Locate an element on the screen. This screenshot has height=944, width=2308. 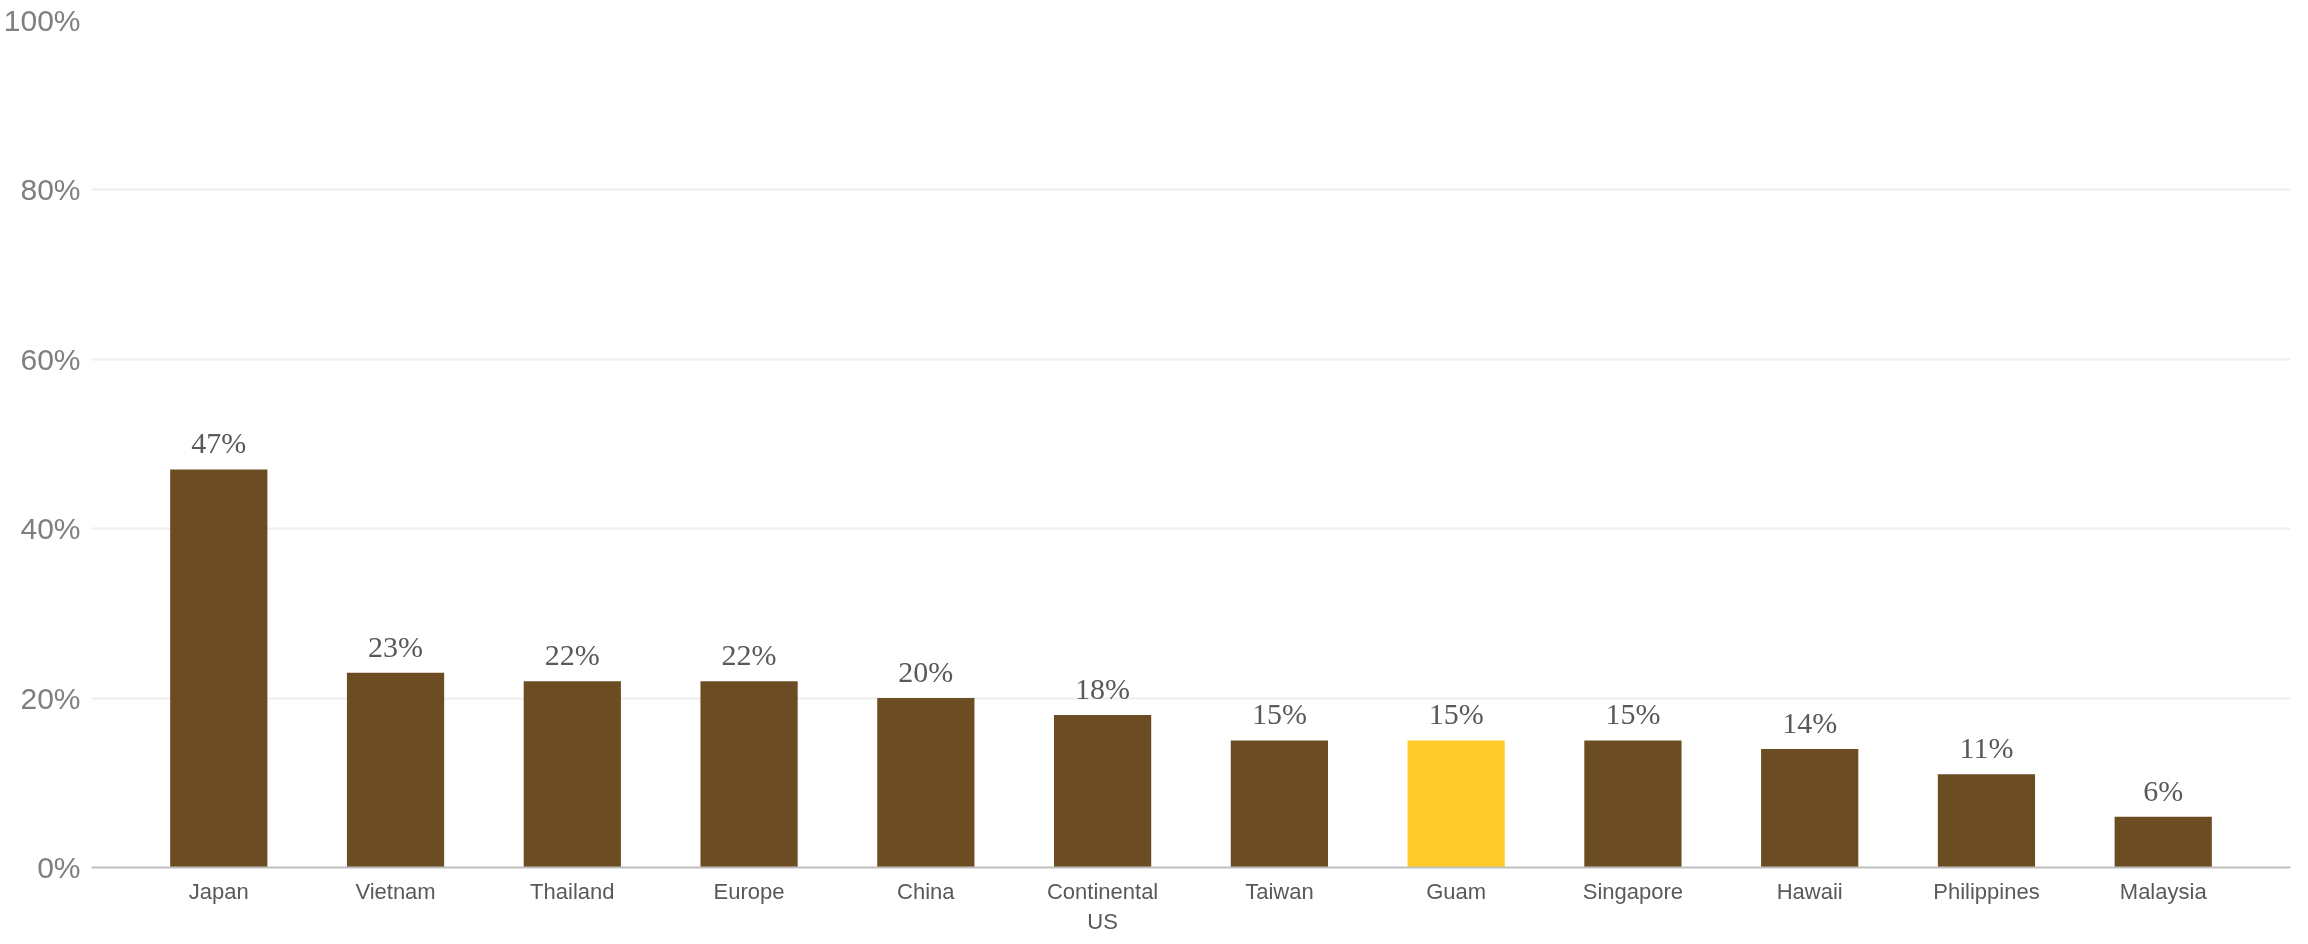
x-tick-label: Europe is located at coordinates (749, 891).